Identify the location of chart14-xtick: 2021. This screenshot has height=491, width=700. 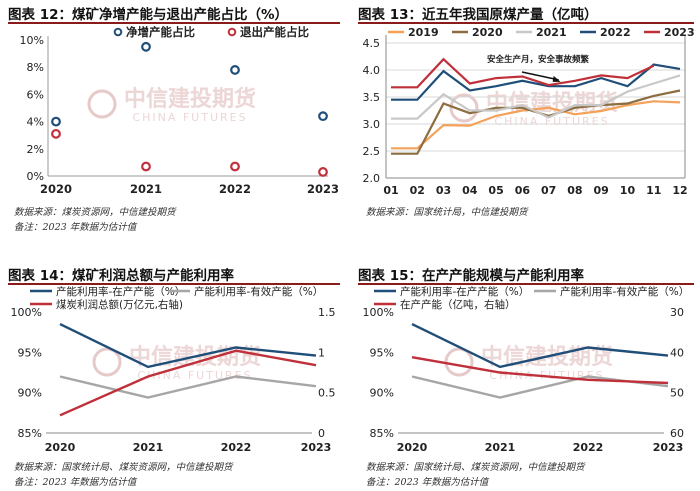
(148, 447).